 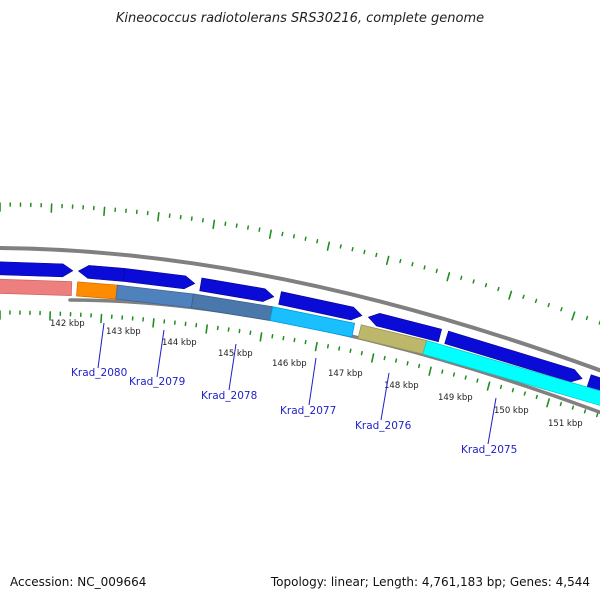 What do you see at coordinates (101, 345) in the screenshot?
I see `gene-label-line-krad-2080` at bounding box center [101, 345].